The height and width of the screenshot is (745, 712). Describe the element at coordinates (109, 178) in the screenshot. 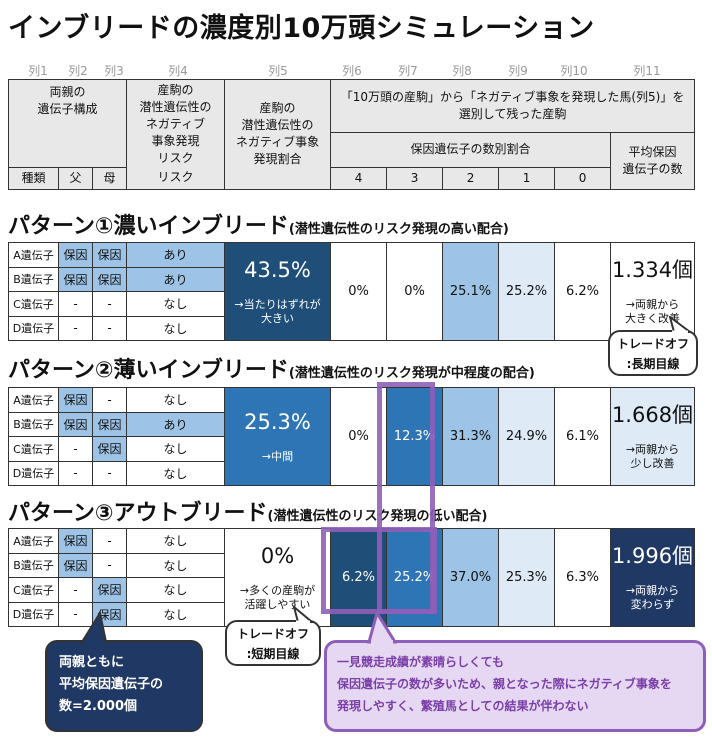

I see `header-mother: 母` at that location.